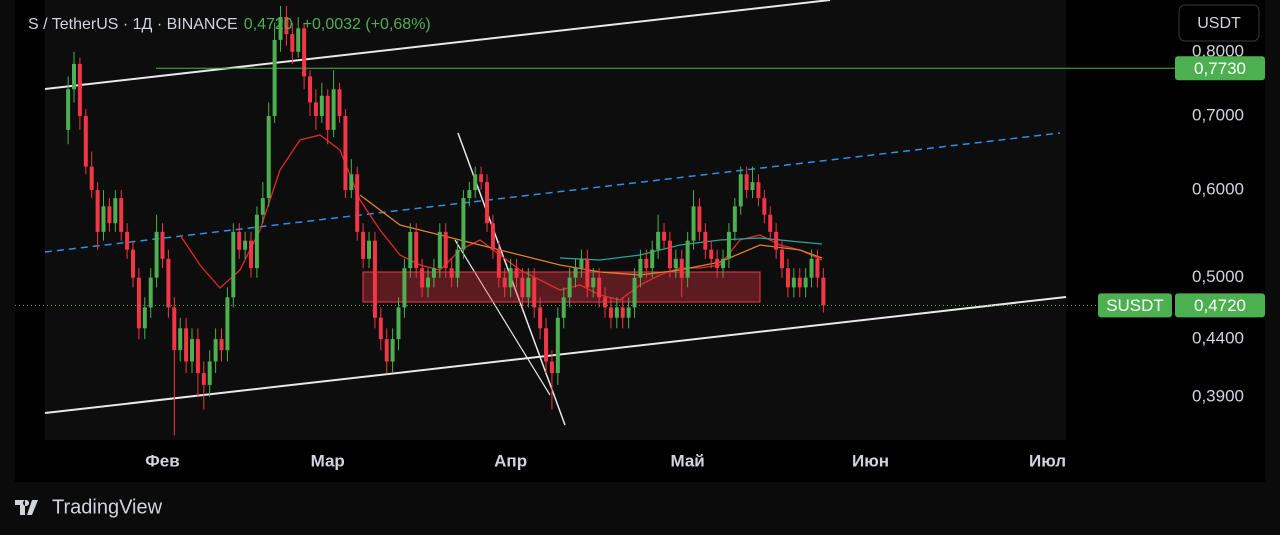 The height and width of the screenshot is (535, 1280). I want to click on currency-button-label: USDT, so click(1219, 23).